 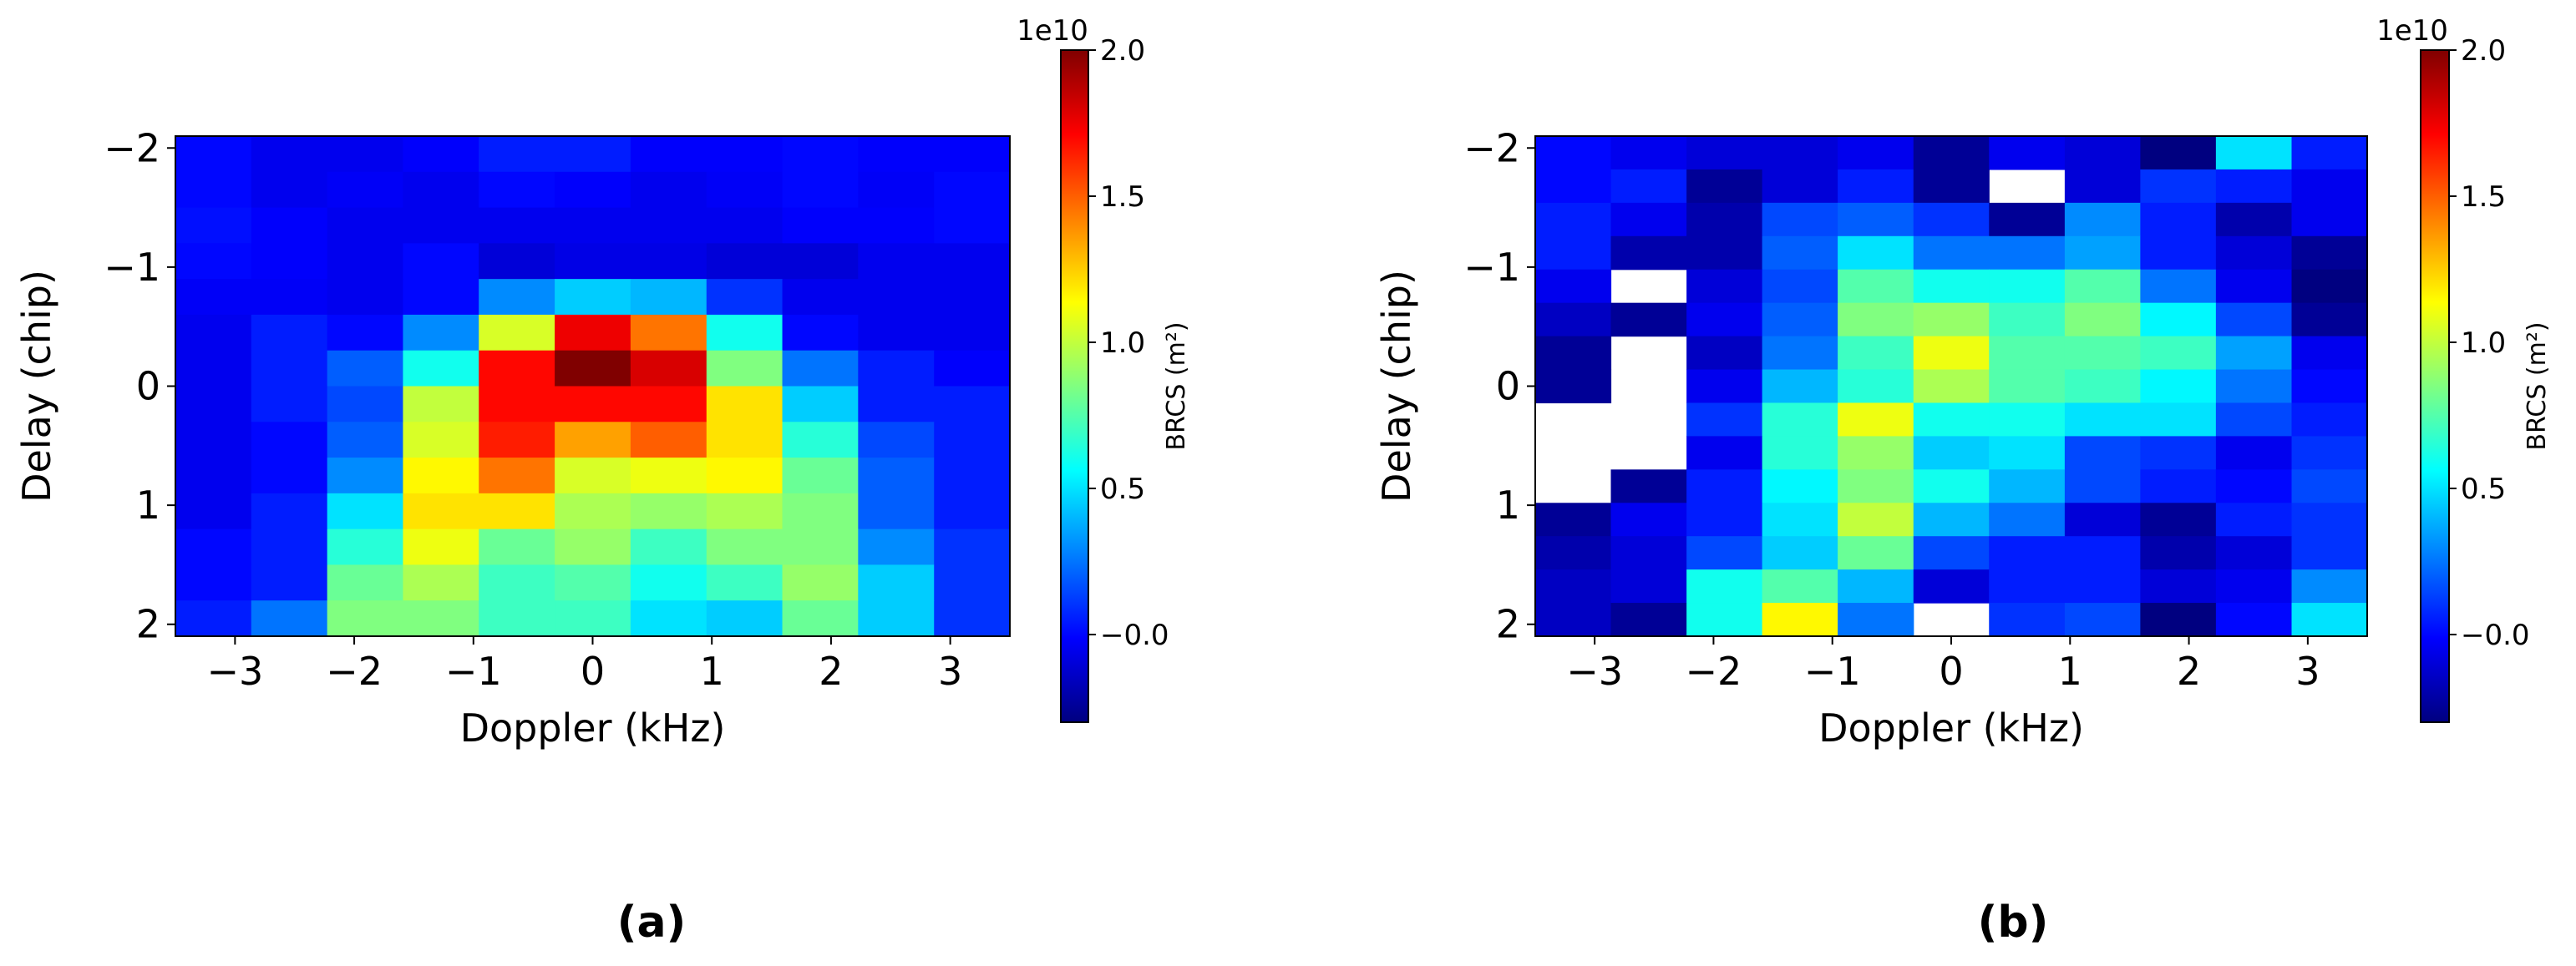 I want to click on y-tick-label: 0, so click(x=148, y=386).